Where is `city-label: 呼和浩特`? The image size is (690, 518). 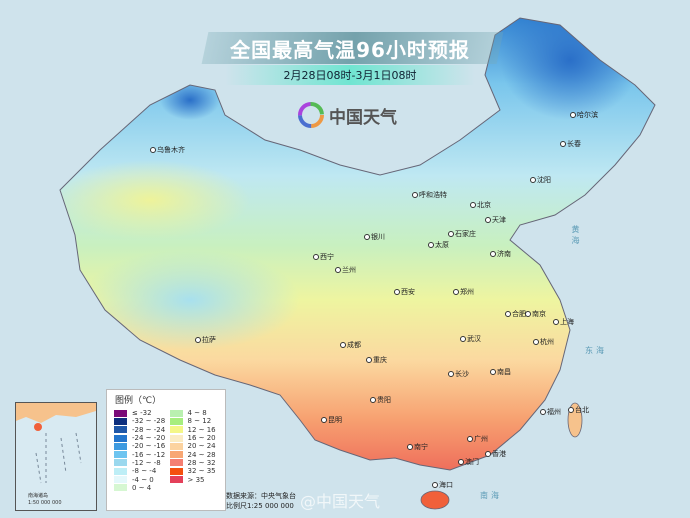
city-label: 呼和浩特 is located at coordinates (429, 195).